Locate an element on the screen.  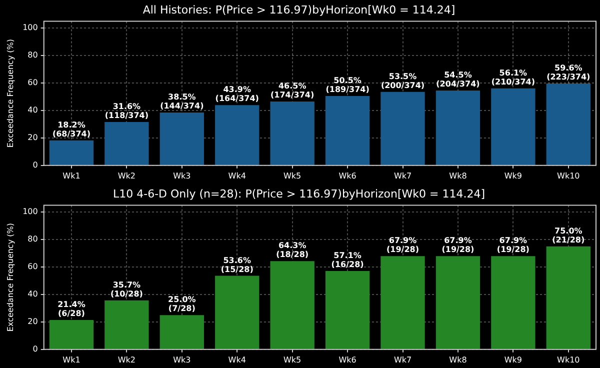
data-label: 46.5% (174/374) is located at coordinates (292, 91).